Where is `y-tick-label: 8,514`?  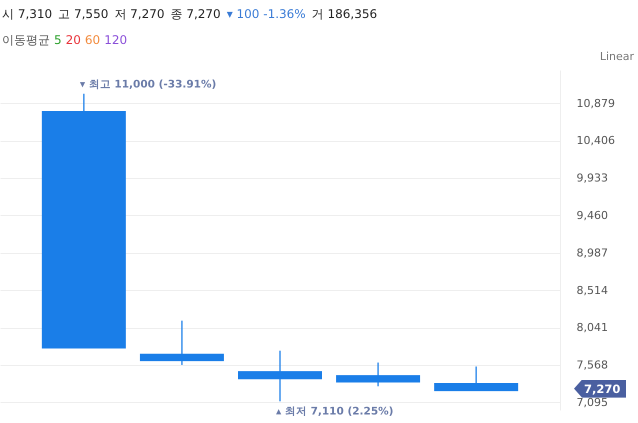 y-tick-label: 8,514 is located at coordinates (592, 290).